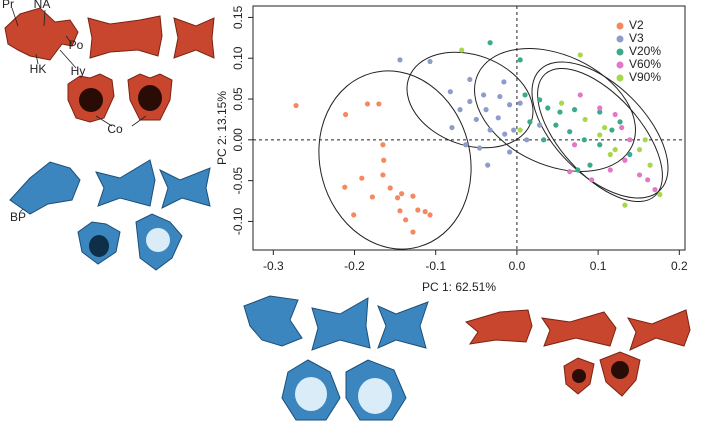 The height and width of the screenshot is (431, 709). I want to click on anatomy-label: NA, so click(42, 5).